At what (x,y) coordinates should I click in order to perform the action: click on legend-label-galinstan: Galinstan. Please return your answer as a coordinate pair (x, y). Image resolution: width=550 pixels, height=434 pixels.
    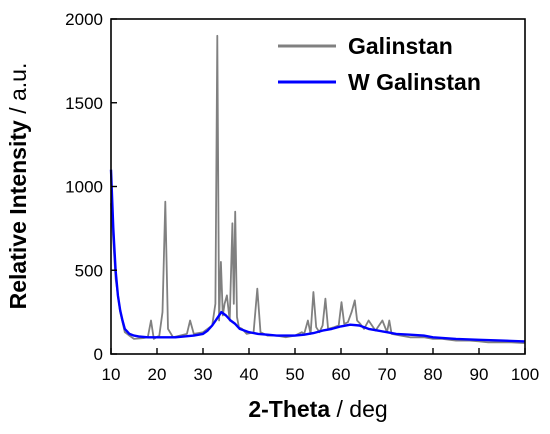
    Looking at the image, I should click on (400, 46).